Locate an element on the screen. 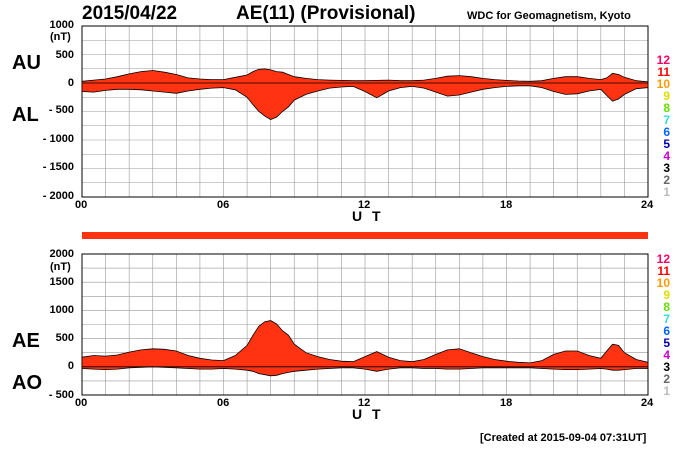 The height and width of the screenshot is (450, 700). date-title: 2015/04/22 is located at coordinates (130, 13).